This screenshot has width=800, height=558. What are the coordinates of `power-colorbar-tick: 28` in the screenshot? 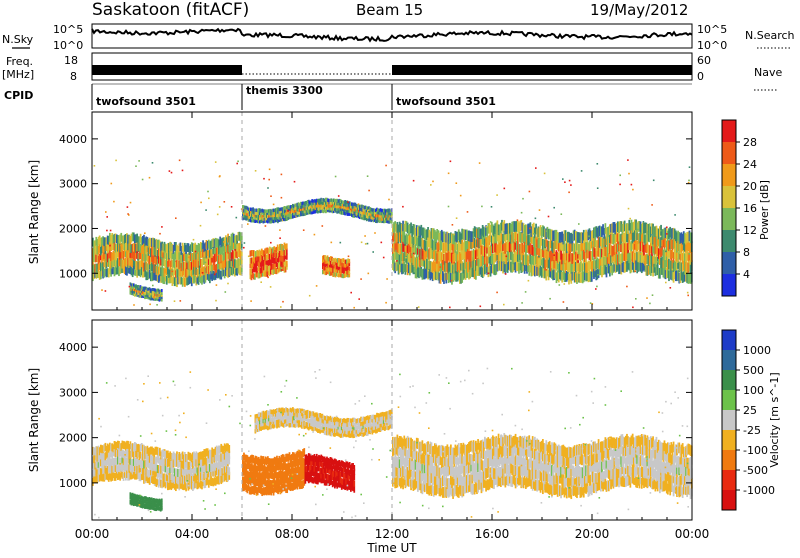 It's located at (750, 142).